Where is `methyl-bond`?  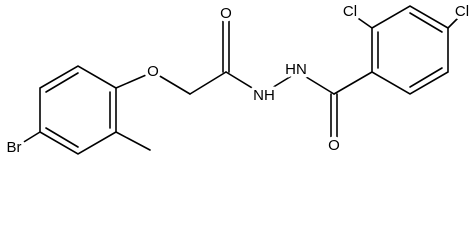
methyl-bond is located at coordinates (133, 141).